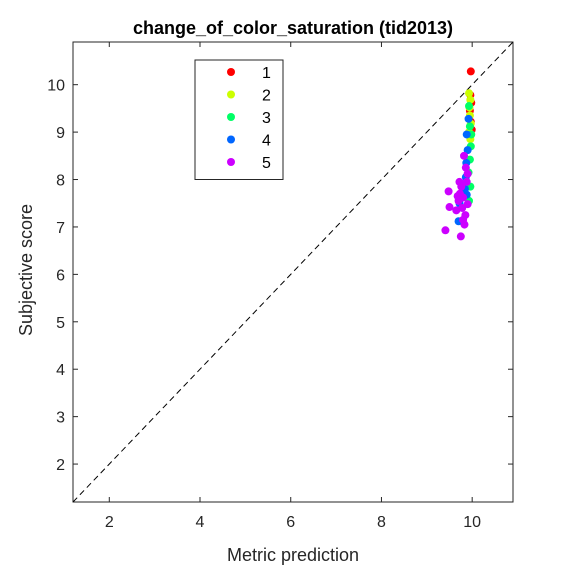 The height and width of the screenshot is (567, 567). I want to click on y-tick-label: 7, so click(60, 228).